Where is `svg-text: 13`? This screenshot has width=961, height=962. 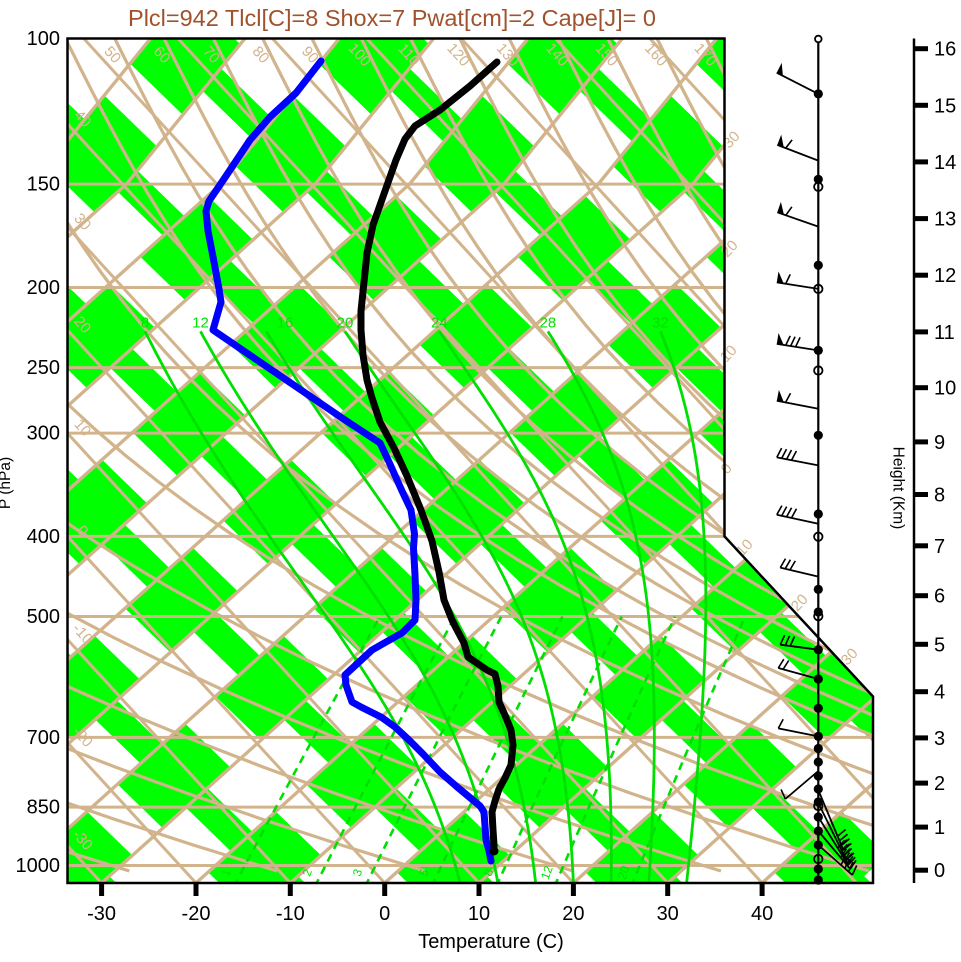
svg-text: 13 is located at coordinates (945, 220).